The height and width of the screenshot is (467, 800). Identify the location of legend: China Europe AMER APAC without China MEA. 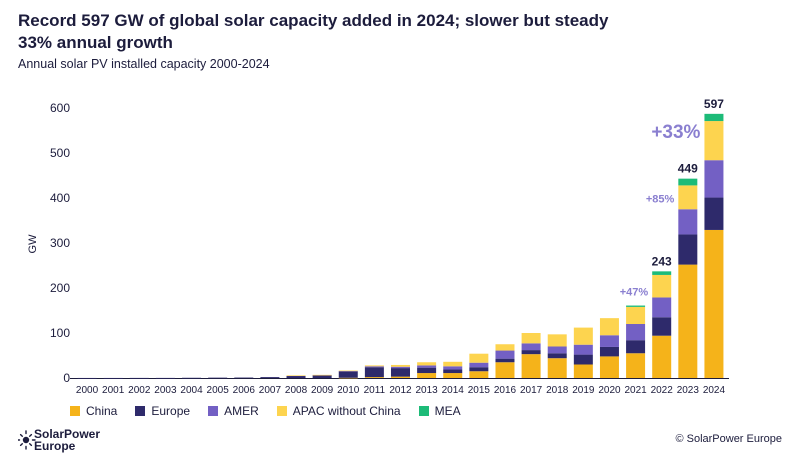
(265, 411).